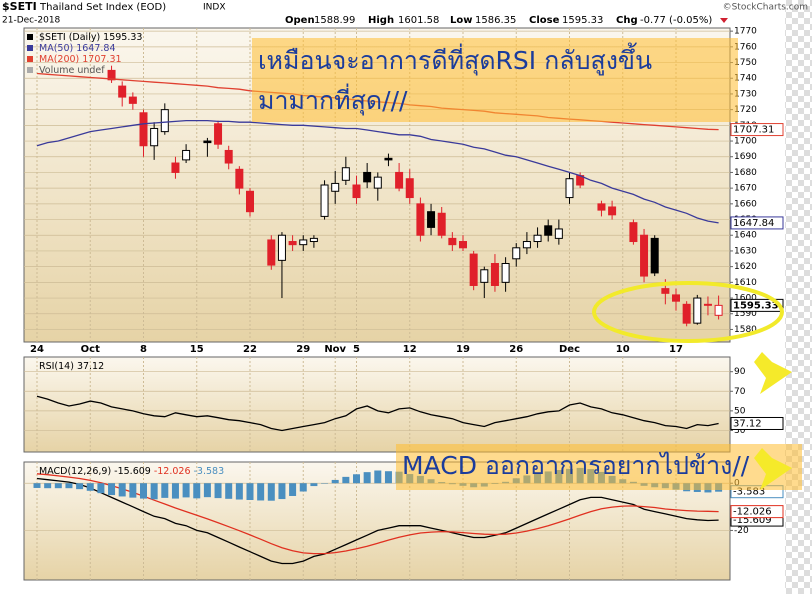 The image size is (812, 594). What do you see at coordinates (676, 349) in the screenshot?
I see `x-tick-label: 17` at bounding box center [676, 349].